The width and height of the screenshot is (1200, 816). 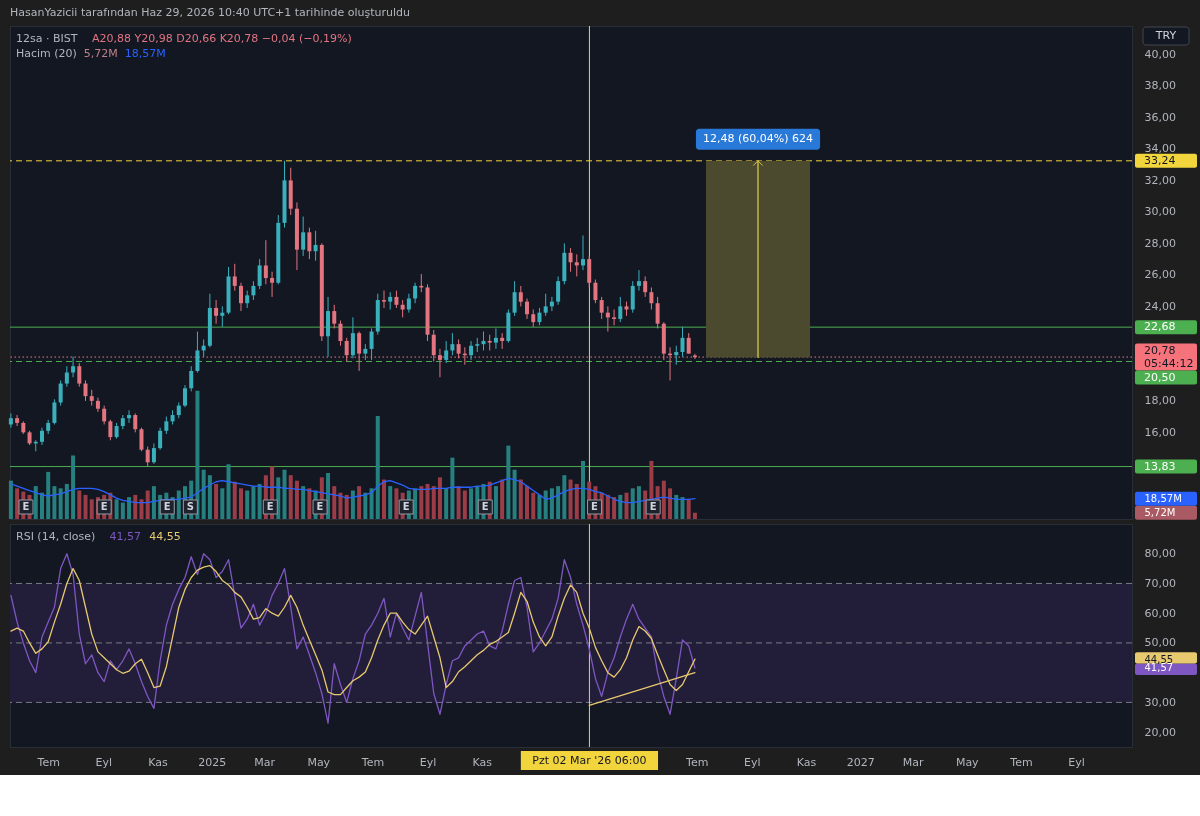 What do you see at coordinates (1160, 86) in the screenshot?
I see `y-tick-label: 38,00` at bounding box center [1160, 86].